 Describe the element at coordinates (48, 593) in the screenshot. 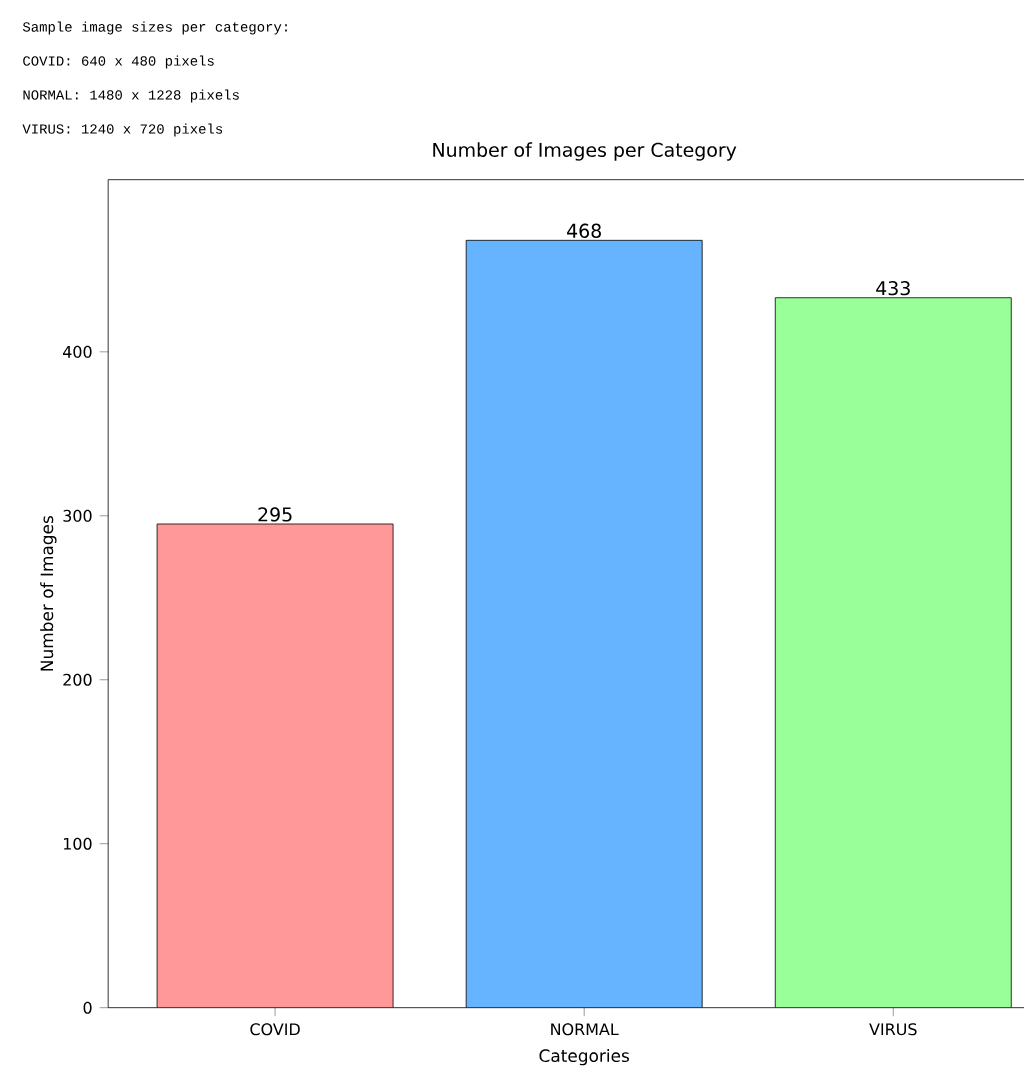

I see `y-axis-title: Number of Images` at that location.